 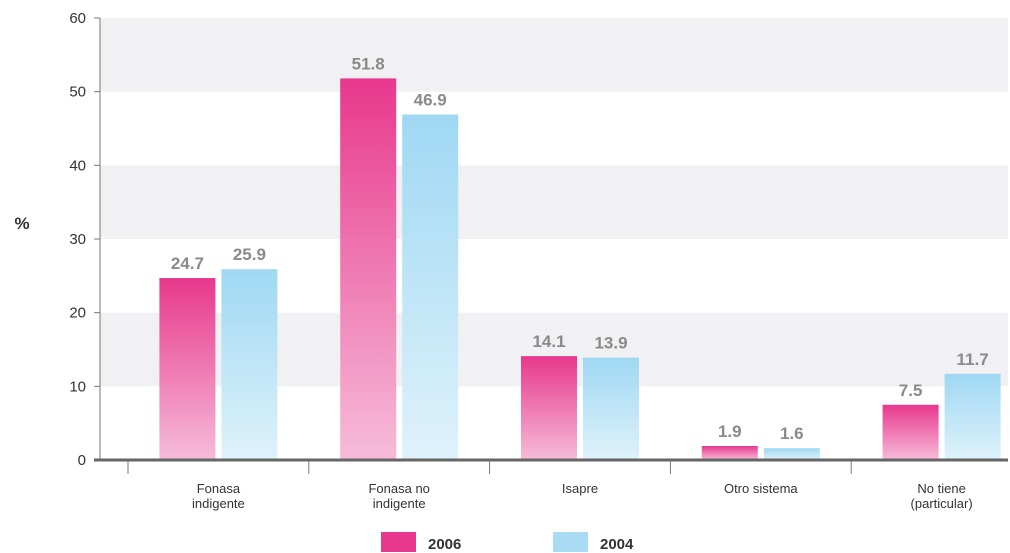 What do you see at coordinates (77, 386) in the screenshot?
I see `y-tick-label: 10` at bounding box center [77, 386].